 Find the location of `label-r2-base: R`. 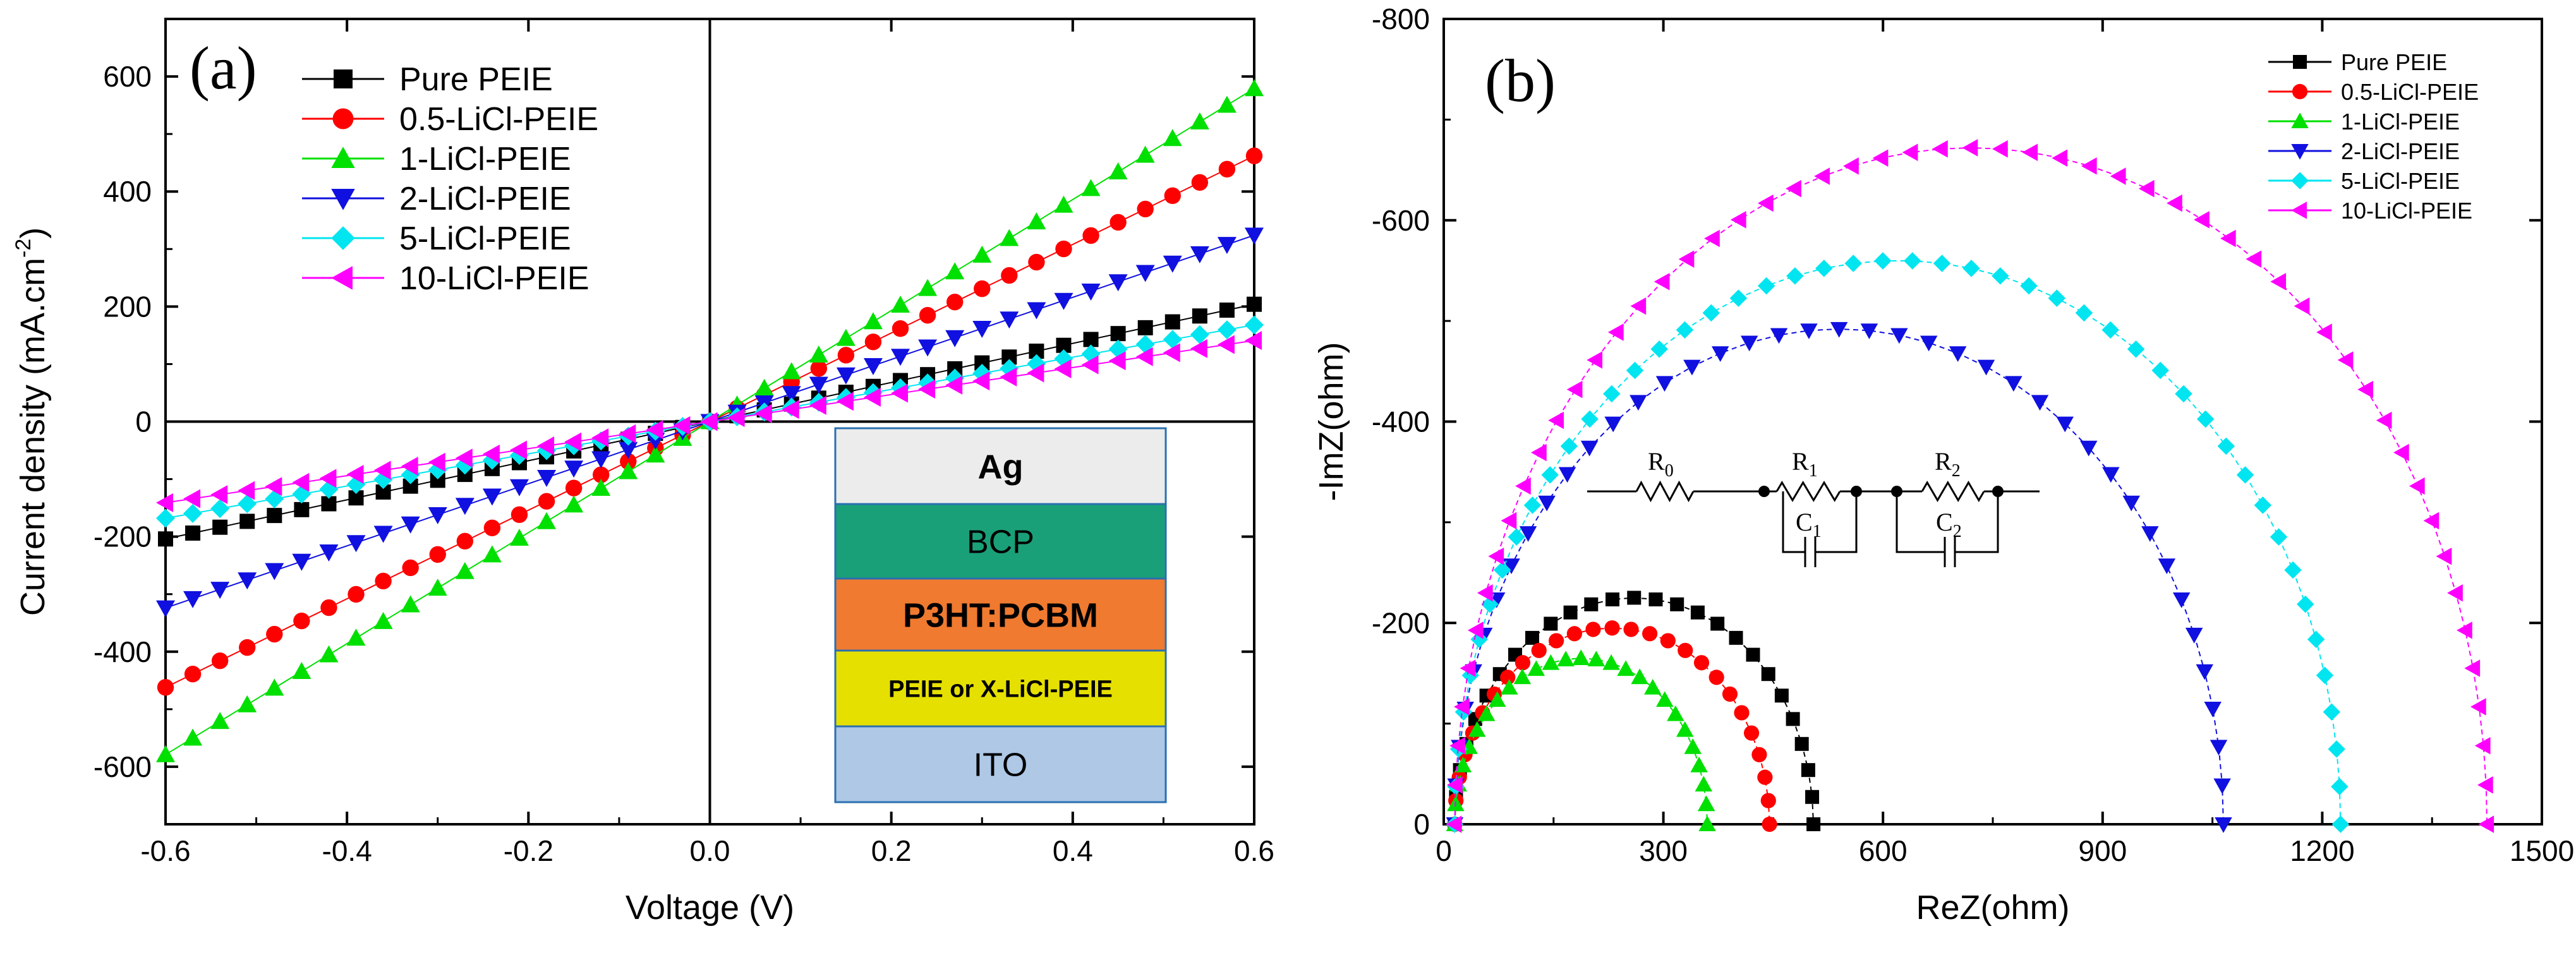

label-r2-base: R is located at coordinates (1943, 461).